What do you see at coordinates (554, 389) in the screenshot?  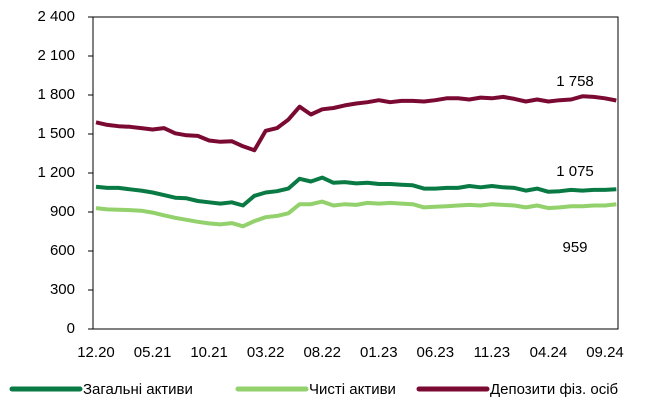 I see `legend-label: Депозити фіз. осіб` at bounding box center [554, 389].